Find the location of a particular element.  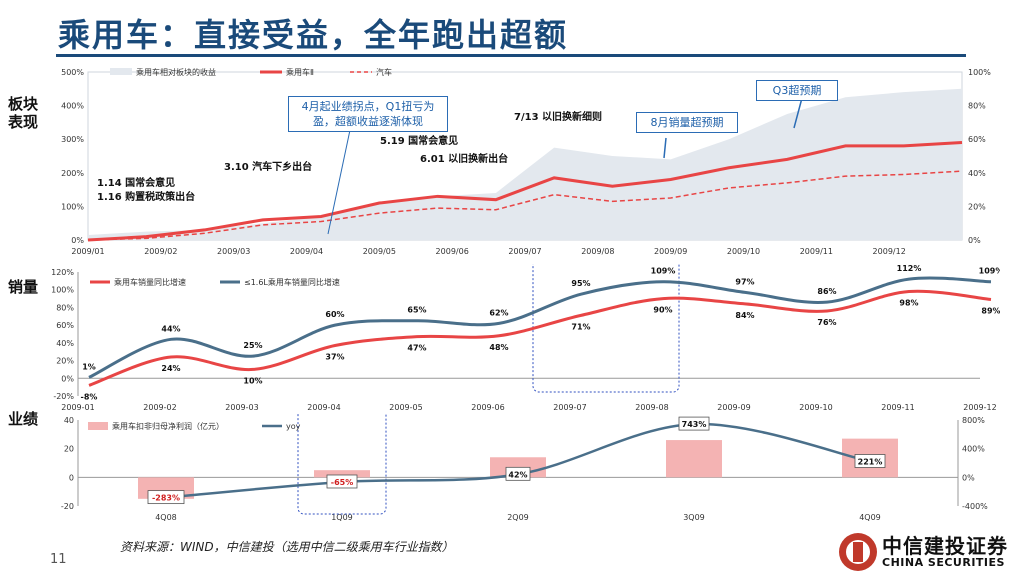

x-tick-label: 2009/08 is located at coordinates (597, 251).